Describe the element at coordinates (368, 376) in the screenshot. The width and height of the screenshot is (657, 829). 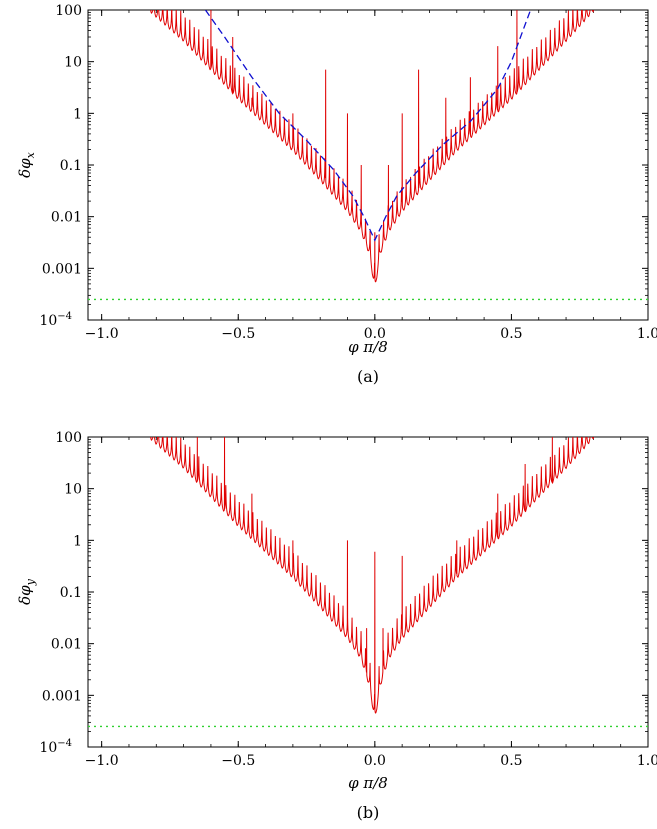
I see `panel-label: (a)` at that location.